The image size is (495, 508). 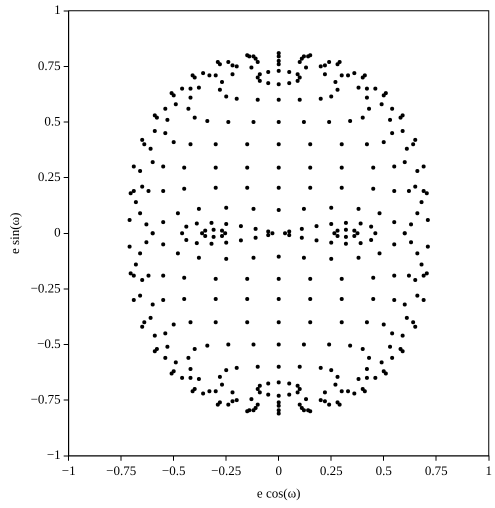 I want to click on x-axis-title: e cos(ω), so click(x=278, y=493).